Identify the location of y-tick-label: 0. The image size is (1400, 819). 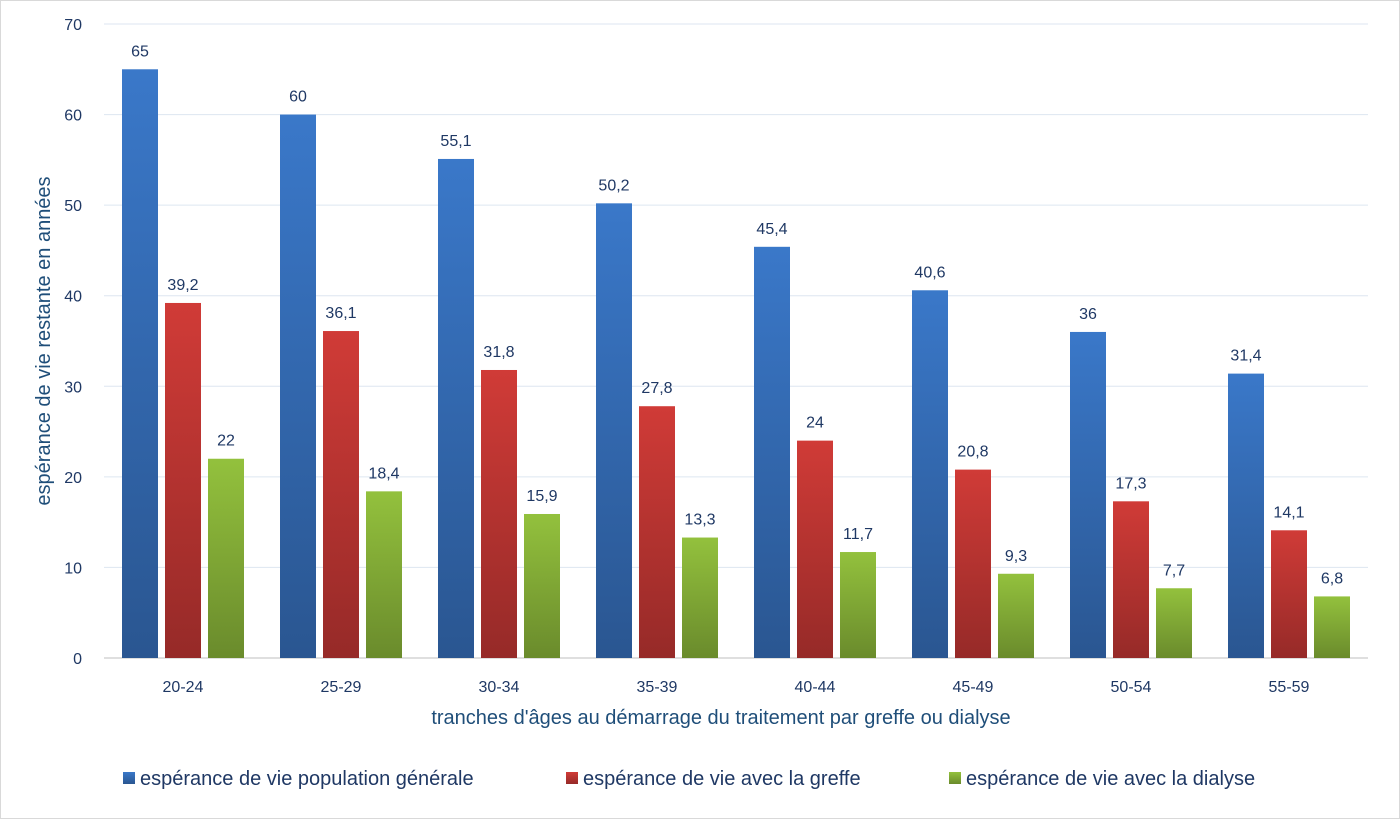
(77, 659).